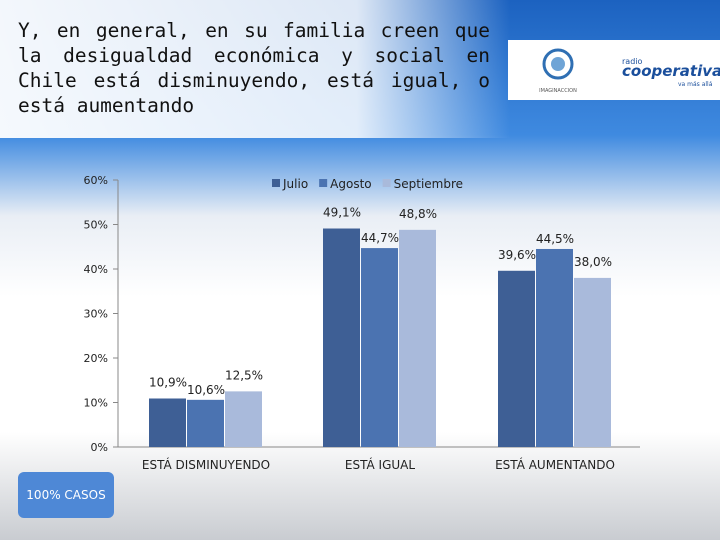 The height and width of the screenshot is (540, 720). What do you see at coordinates (244, 375) in the screenshot?
I see `value-label: 12,5%` at bounding box center [244, 375].